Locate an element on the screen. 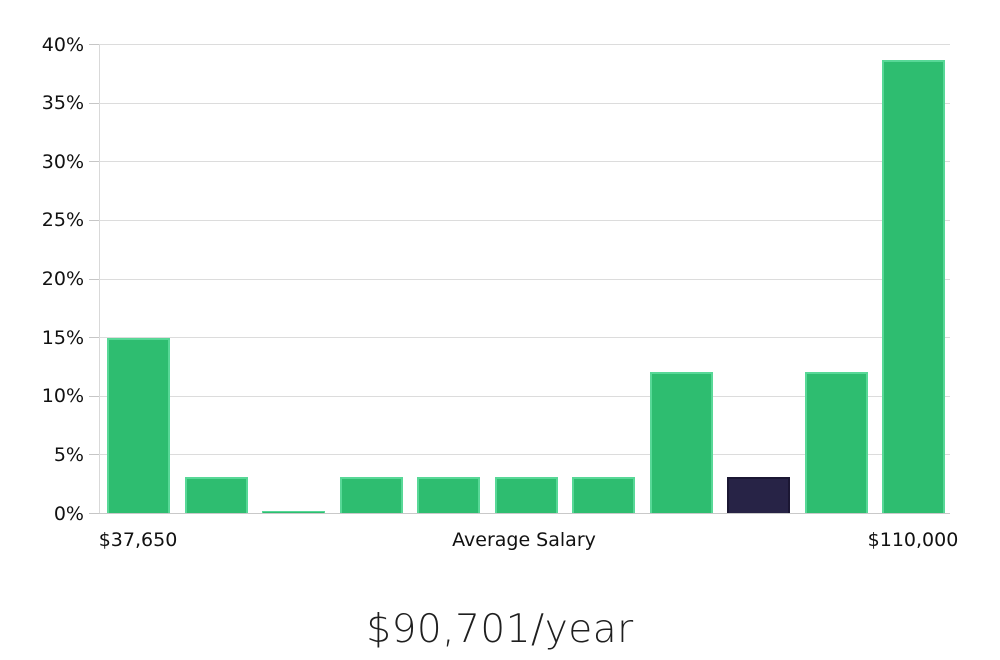 This screenshot has width=1000, height=660. y-axis-tick-label: 20% is located at coordinates (62, 279).